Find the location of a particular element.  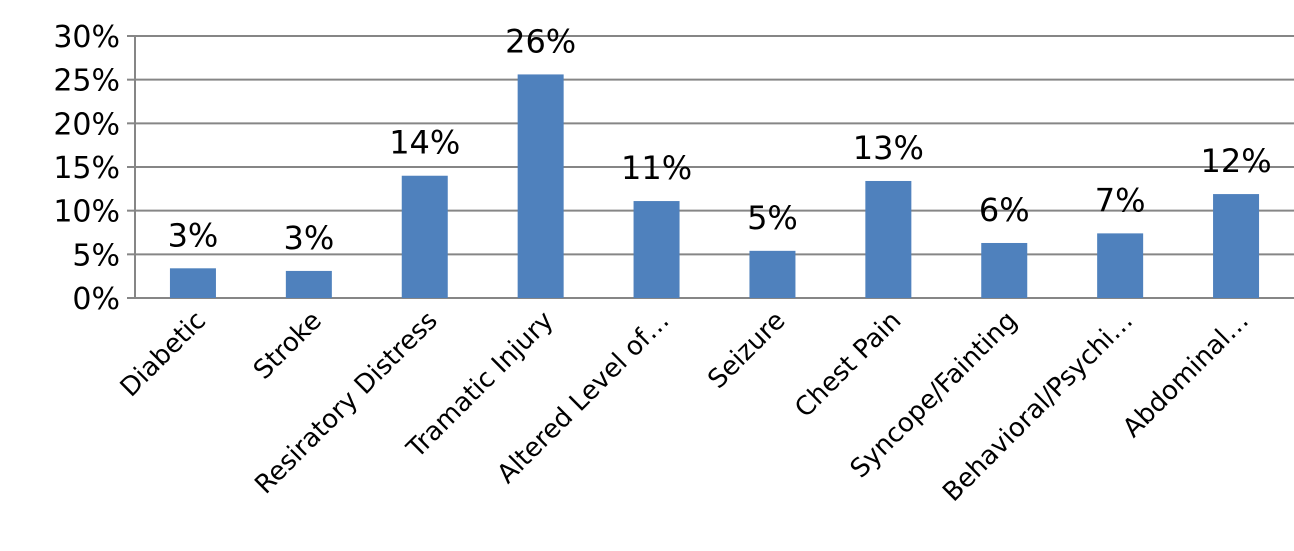

data-label: 7% is located at coordinates (1120, 200).